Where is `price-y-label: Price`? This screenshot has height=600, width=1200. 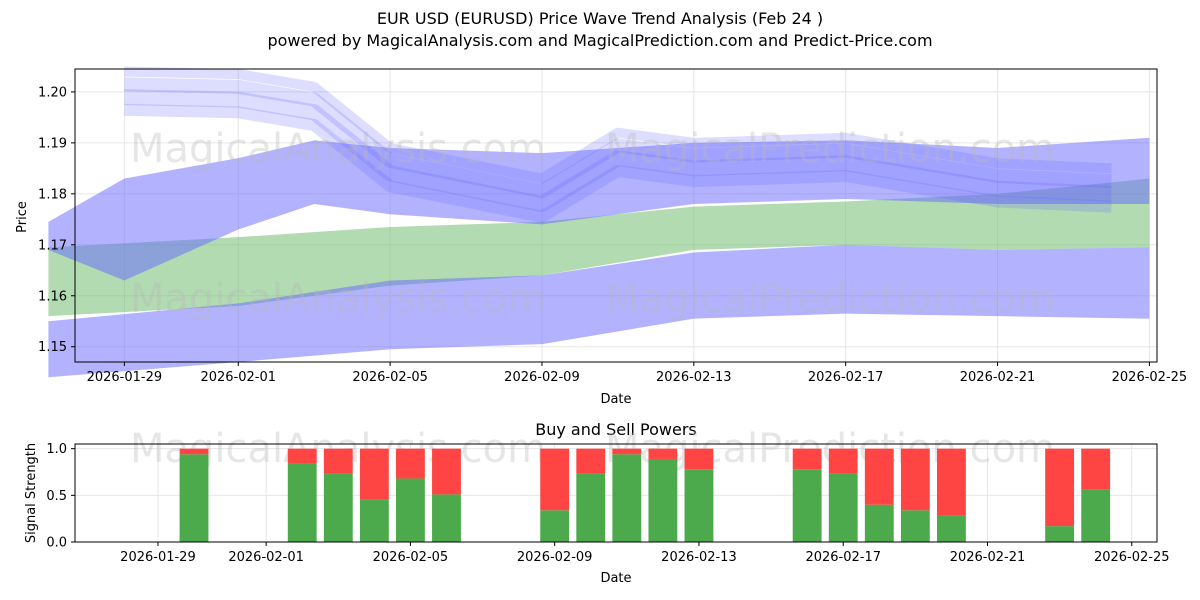 price-y-label: Price is located at coordinates (22, 217).